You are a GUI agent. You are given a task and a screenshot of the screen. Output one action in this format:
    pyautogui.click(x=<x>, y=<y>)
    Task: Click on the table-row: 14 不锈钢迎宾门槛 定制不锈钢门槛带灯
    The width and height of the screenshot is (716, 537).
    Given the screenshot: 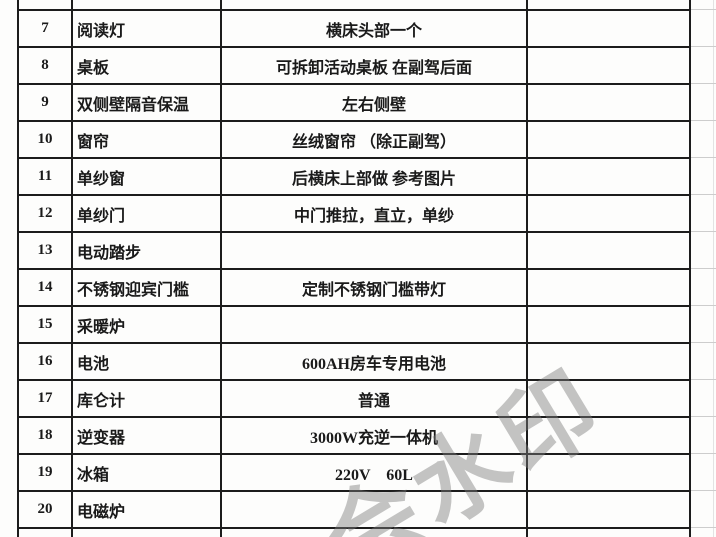 What is the action you would take?
    pyautogui.click(x=355, y=288)
    